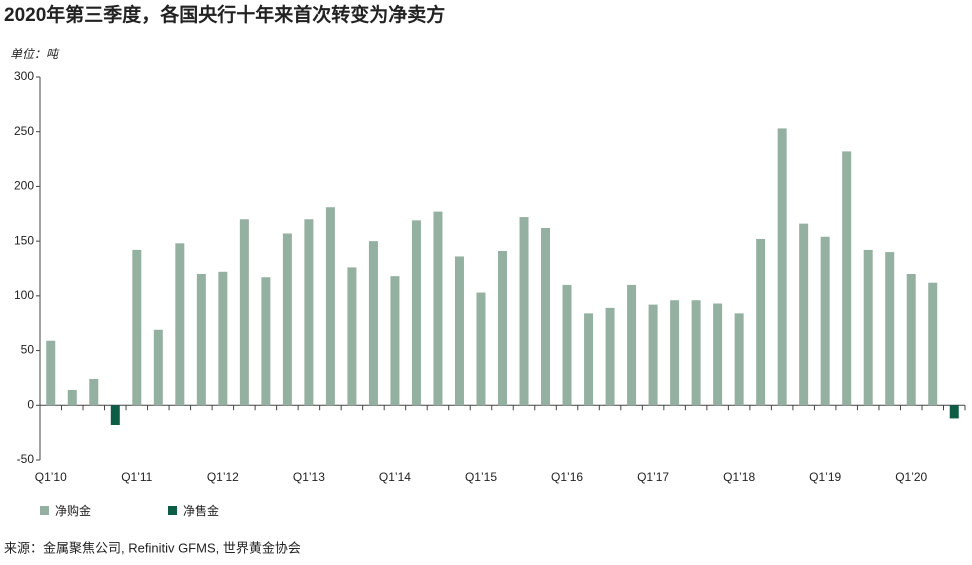 This screenshot has width=972, height=565. Describe the element at coordinates (30, 404) in the screenshot. I see `y-tick-label: 0` at that location.